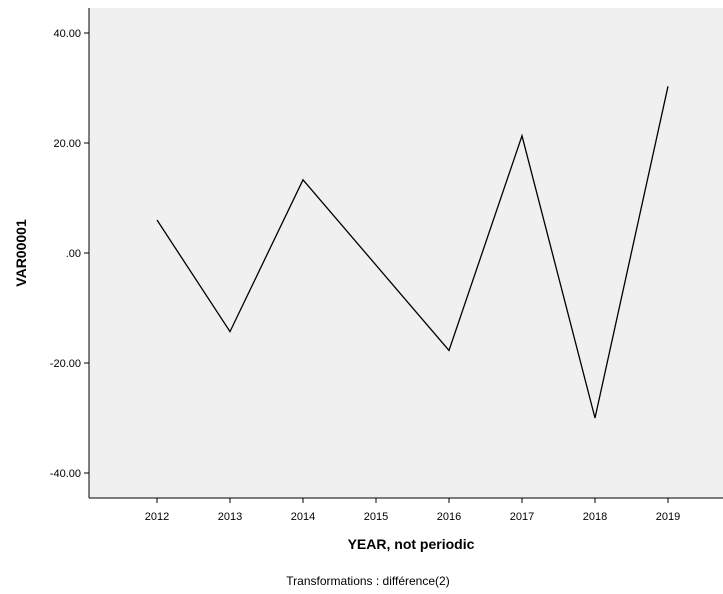 The height and width of the screenshot is (594, 723). Describe the element at coordinates (157, 517) in the screenshot. I see `x-tick-label: 2012` at that location.